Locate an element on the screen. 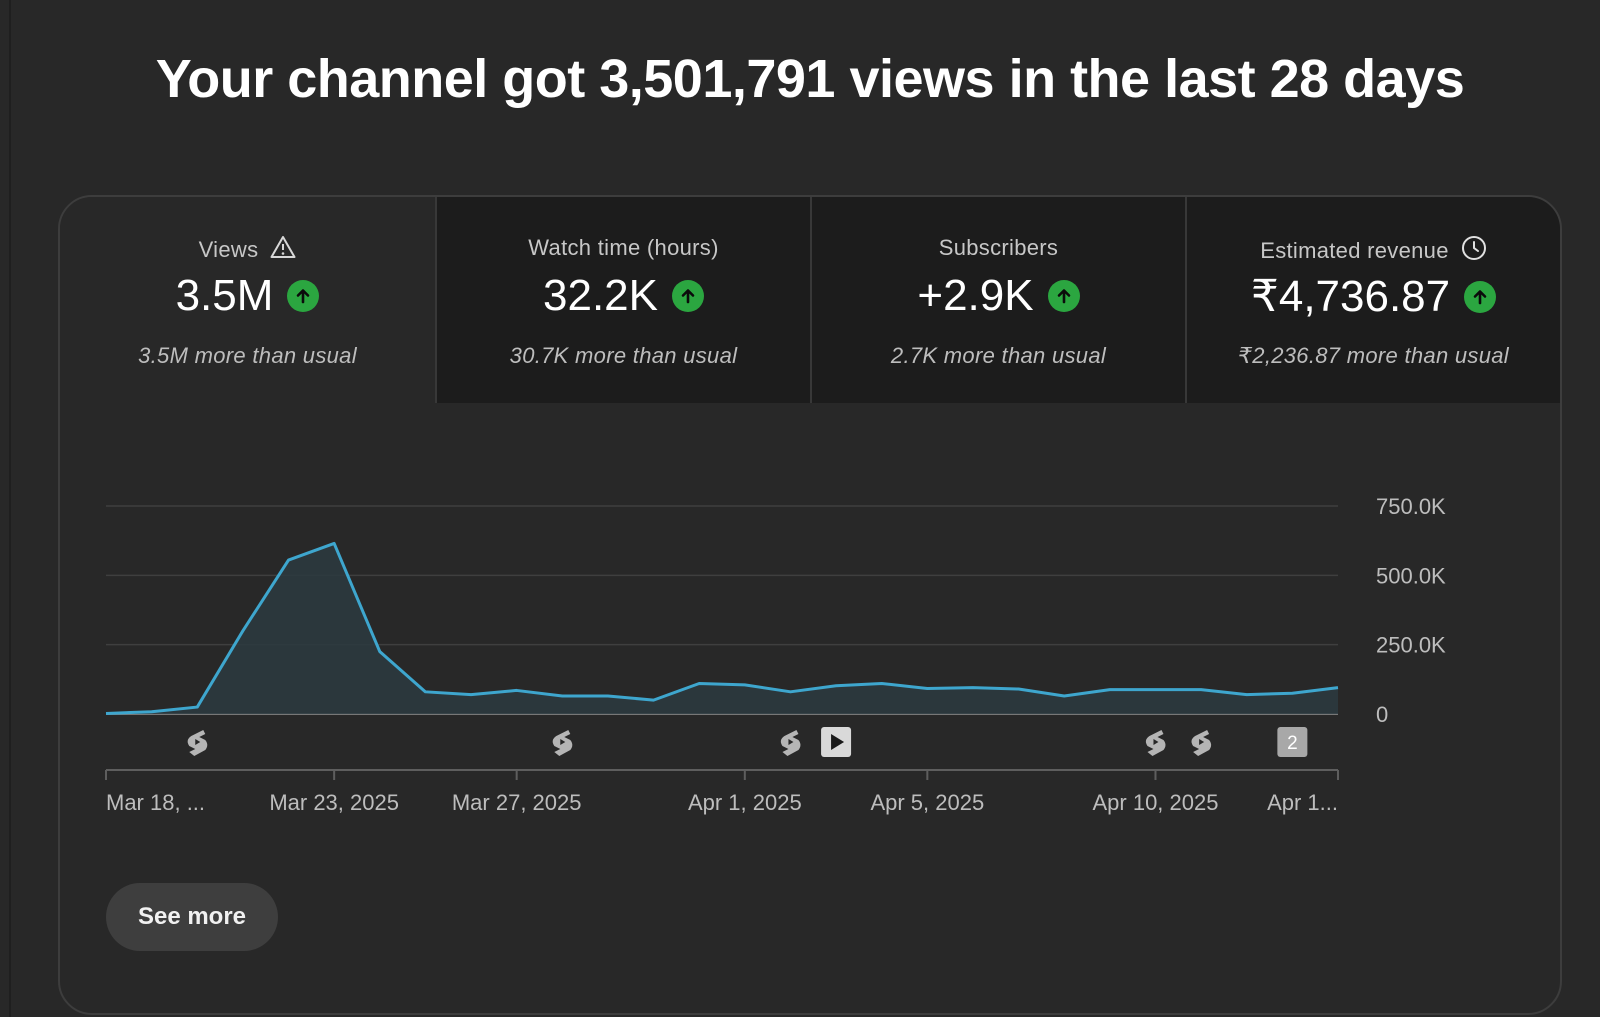  metric-value: +2.9K is located at coordinates (975, 295).